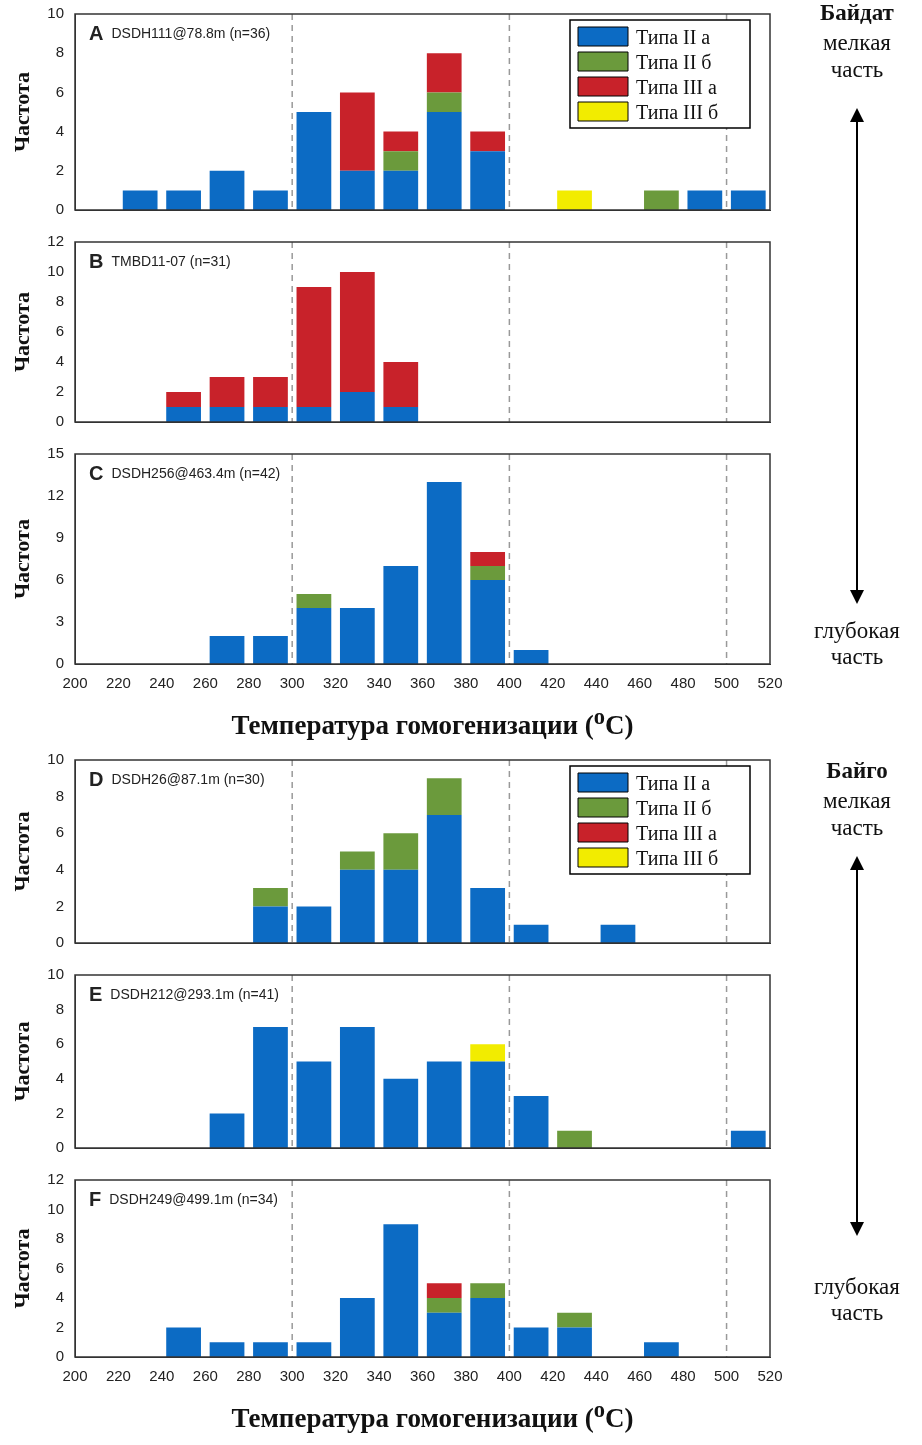  What do you see at coordinates (96, 994) in the screenshot?
I see `annotation: E` at bounding box center [96, 994].